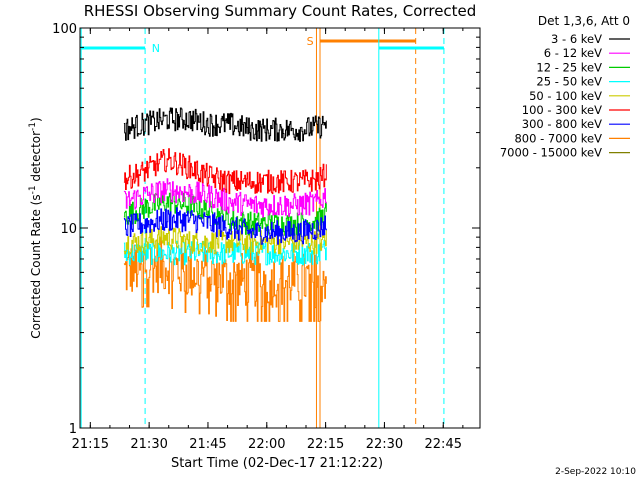 The width and height of the screenshot is (640, 480). Describe the element at coordinates (36, 158) in the screenshot. I see `y-axis-label-mid: detector` at that location.